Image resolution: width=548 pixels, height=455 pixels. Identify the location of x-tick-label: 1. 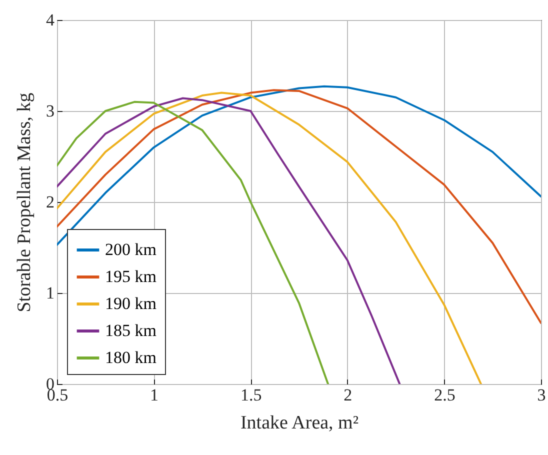
(154, 395).